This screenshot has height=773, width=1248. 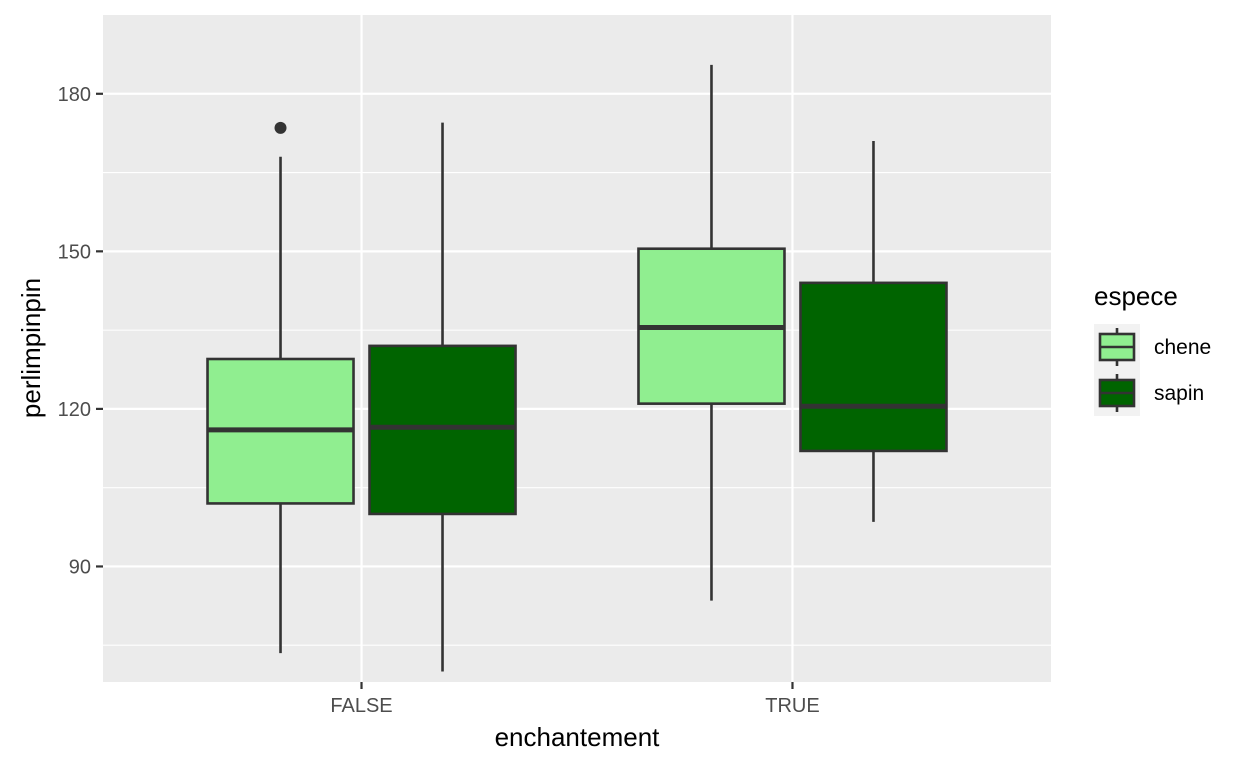 What do you see at coordinates (792, 706) in the screenshot?
I see `x-tick-label: TRUE` at bounding box center [792, 706].